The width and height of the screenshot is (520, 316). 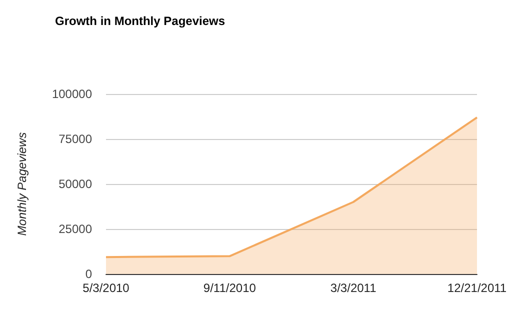 What do you see at coordinates (75, 229) in the screenshot?
I see `y-tick-label: 25000` at bounding box center [75, 229].